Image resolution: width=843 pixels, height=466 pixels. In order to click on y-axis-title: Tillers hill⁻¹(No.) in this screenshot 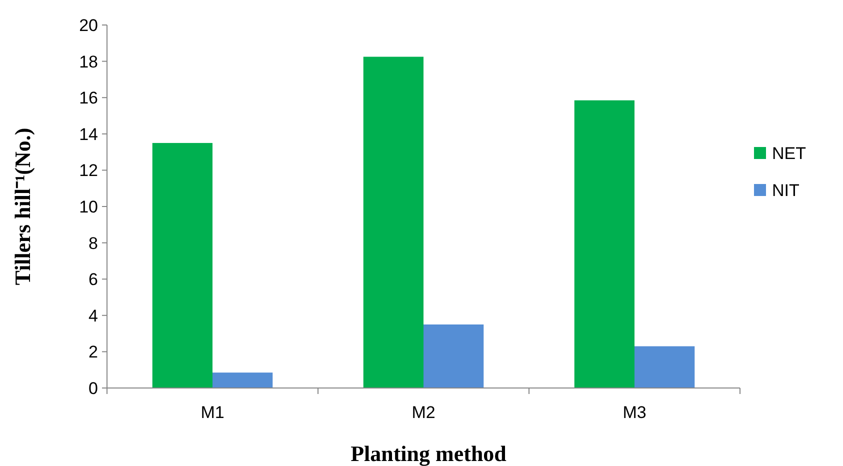, I will do `click(22, 207)`.